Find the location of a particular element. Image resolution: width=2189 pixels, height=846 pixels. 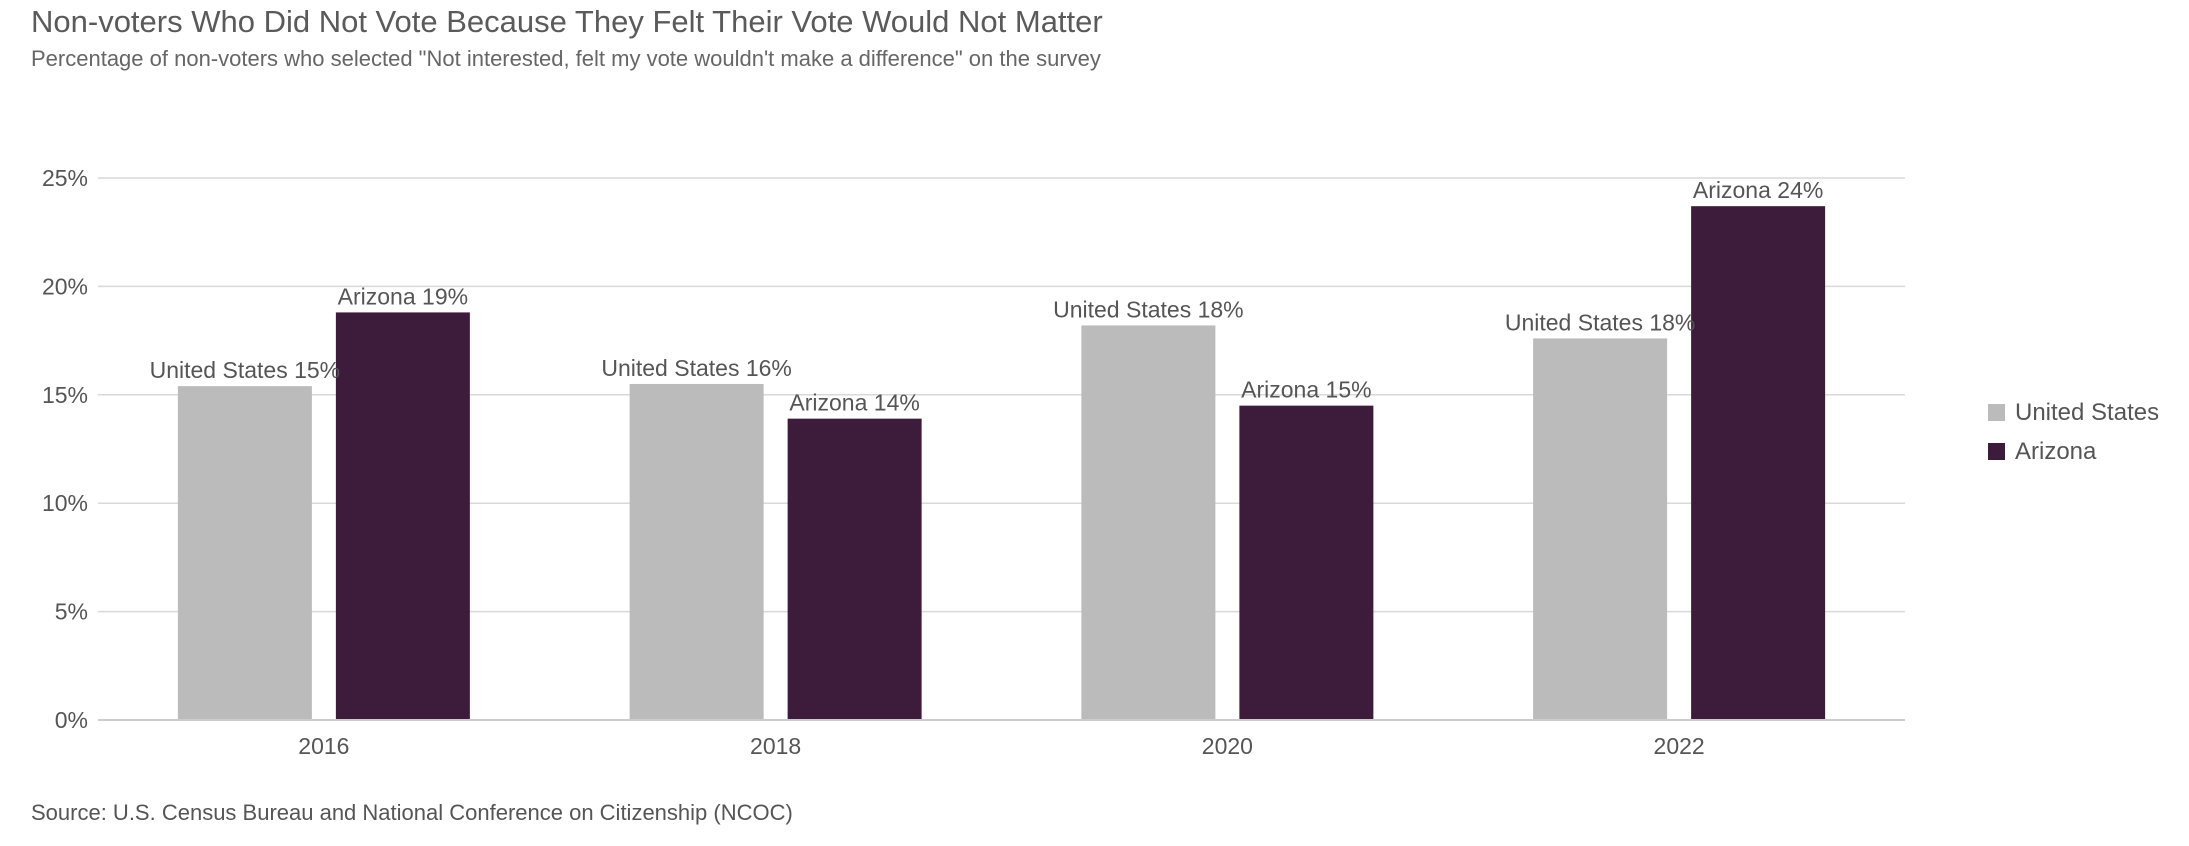

x-tick-label-2018: 2018 is located at coordinates (775, 746).